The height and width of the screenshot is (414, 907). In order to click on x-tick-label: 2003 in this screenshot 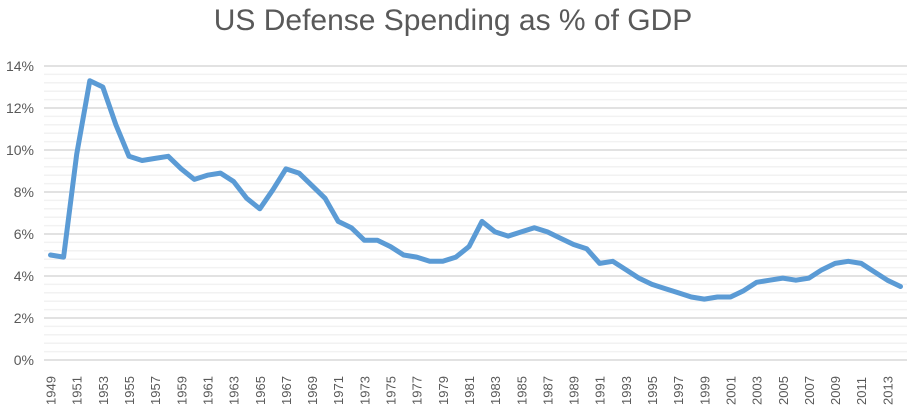, I will do `click(757, 390)`.